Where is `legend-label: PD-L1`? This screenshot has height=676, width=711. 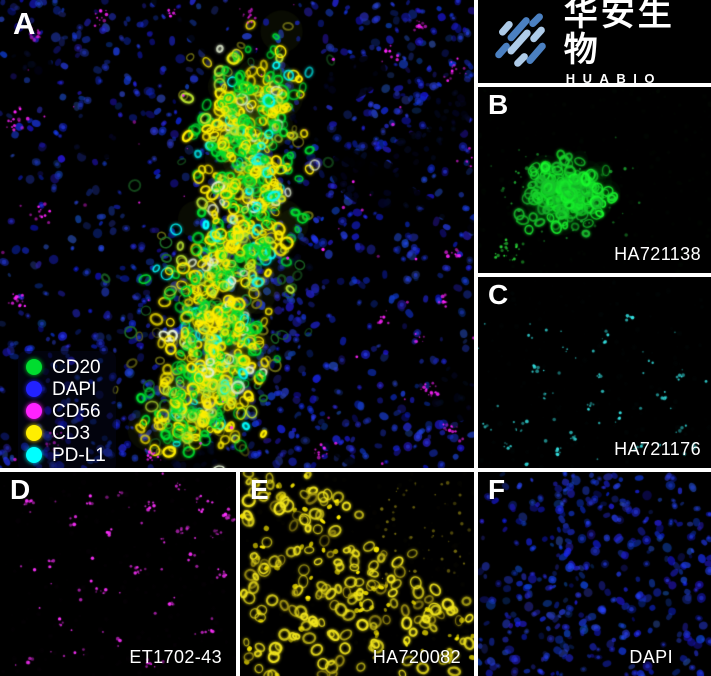
legend-label: PD-L1 is located at coordinates (79, 455).